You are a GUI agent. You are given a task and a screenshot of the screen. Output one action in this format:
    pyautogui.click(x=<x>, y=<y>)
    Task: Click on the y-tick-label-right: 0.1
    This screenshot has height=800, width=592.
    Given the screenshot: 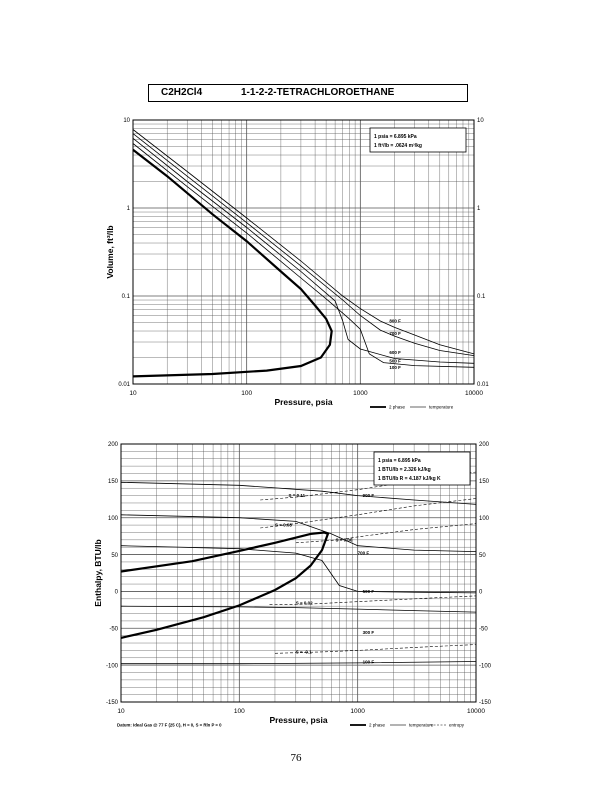 What is the action you would take?
    pyautogui.click(x=481, y=297)
    